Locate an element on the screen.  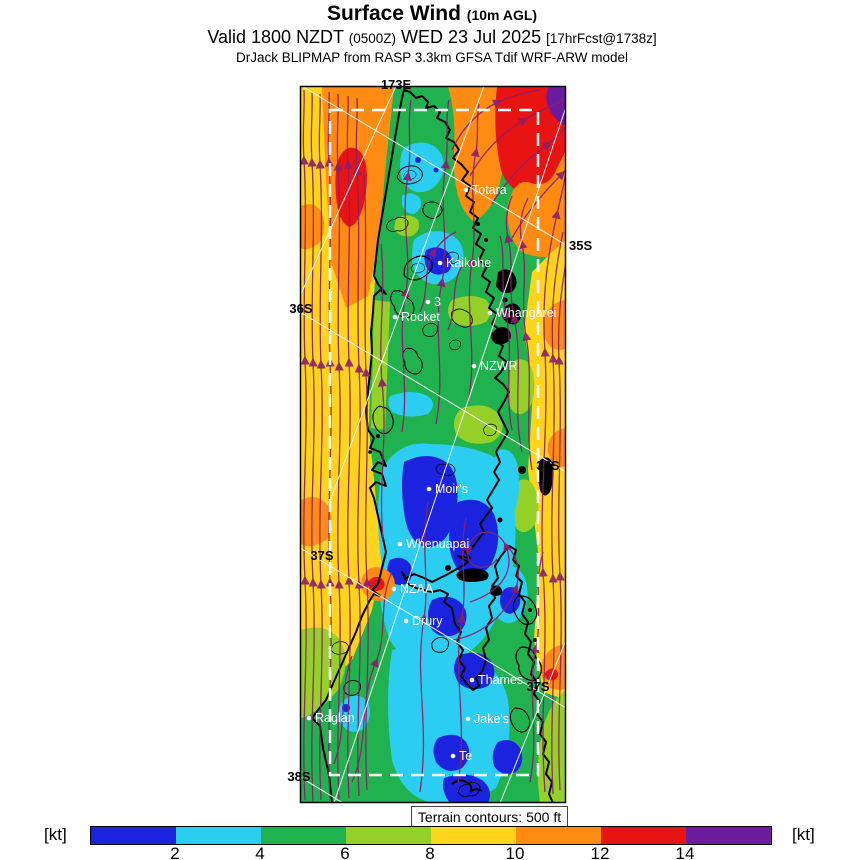
colorbar-tick: 2 is located at coordinates (175, 852).